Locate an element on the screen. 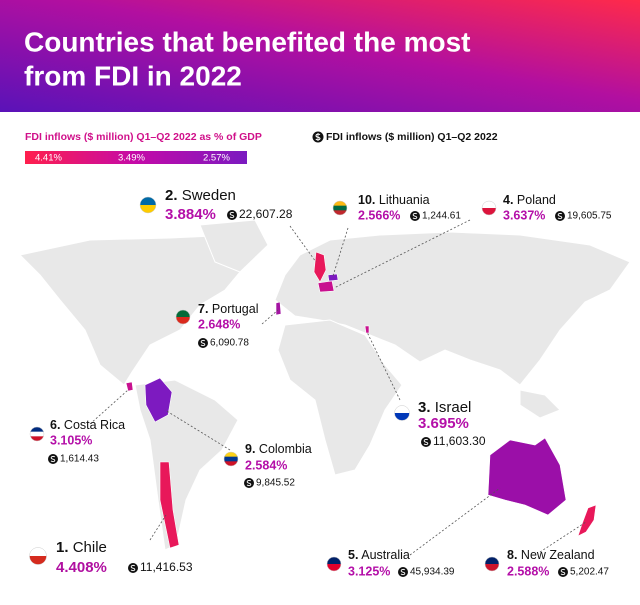 The width and height of the screenshot is (640, 605). country-name: Sweden is located at coordinates (209, 195).